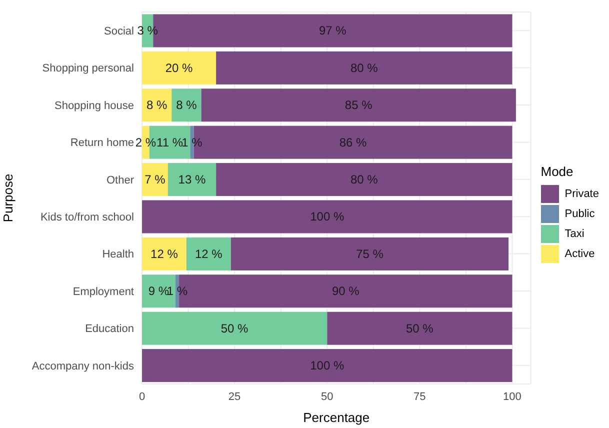  What do you see at coordinates (327, 396) in the screenshot?
I see `x-tick-label: 50` at bounding box center [327, 396].